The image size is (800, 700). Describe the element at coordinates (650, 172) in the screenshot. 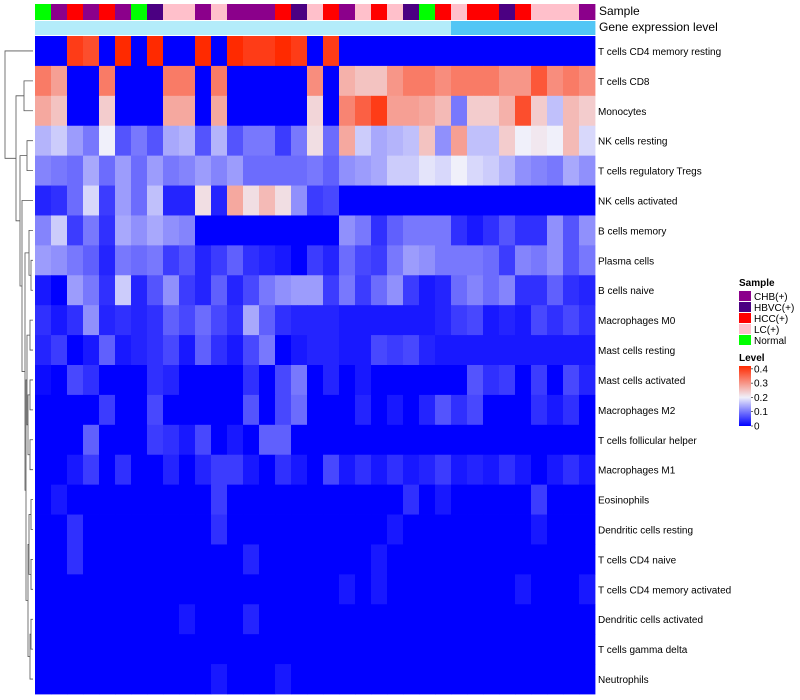

I see `row-label: T cells regulatory Tregs` at that location.